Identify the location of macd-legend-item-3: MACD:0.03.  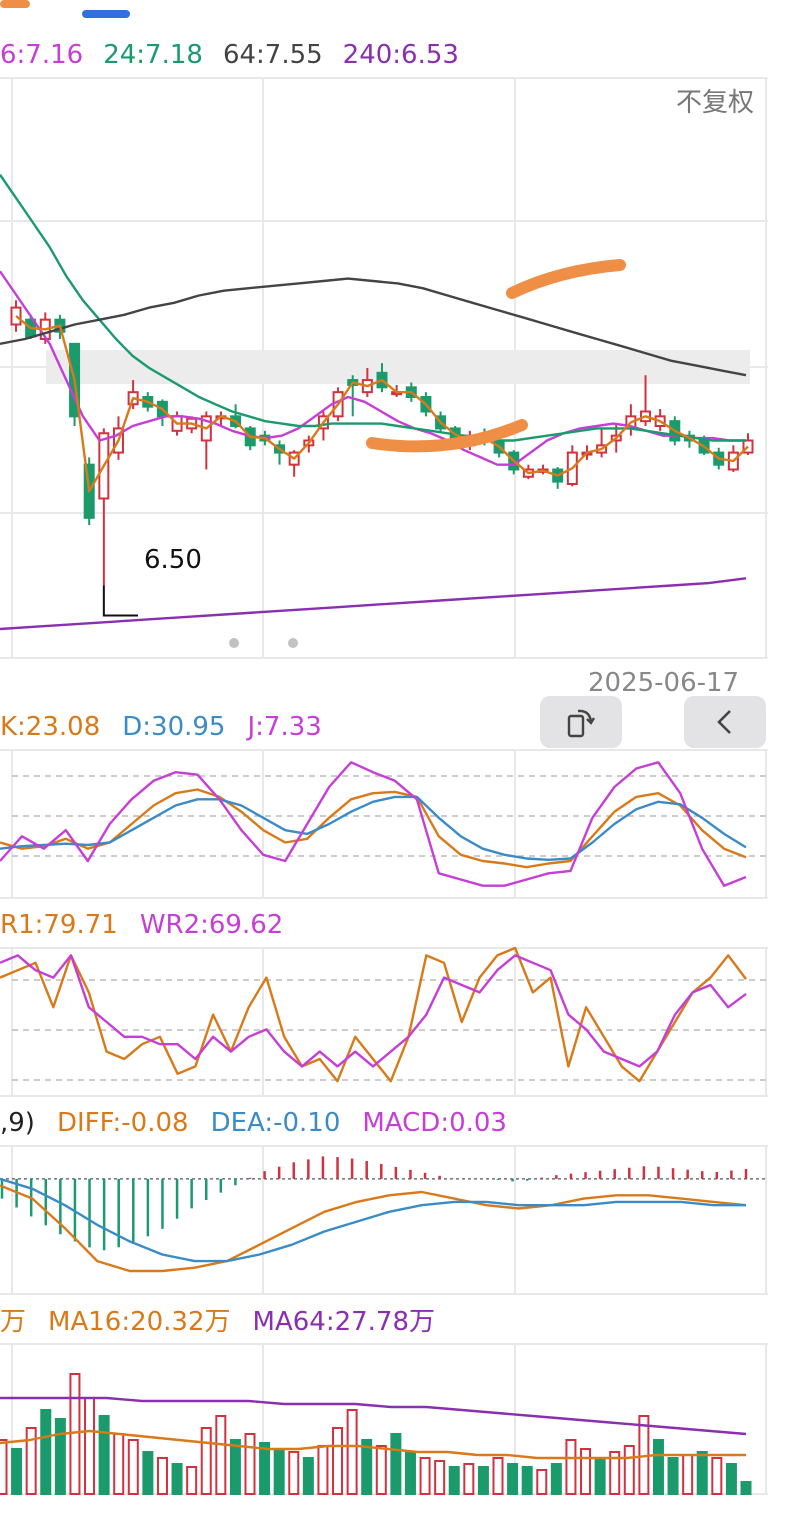
(434, 1123).